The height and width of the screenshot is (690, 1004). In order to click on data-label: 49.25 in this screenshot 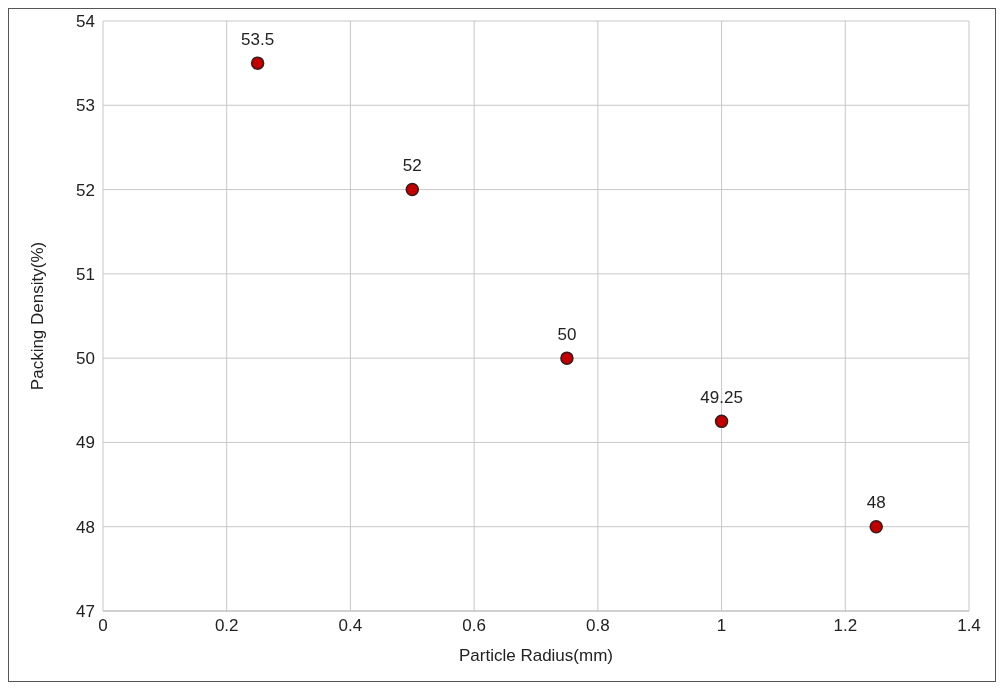, I will do `click(721, 397)`.